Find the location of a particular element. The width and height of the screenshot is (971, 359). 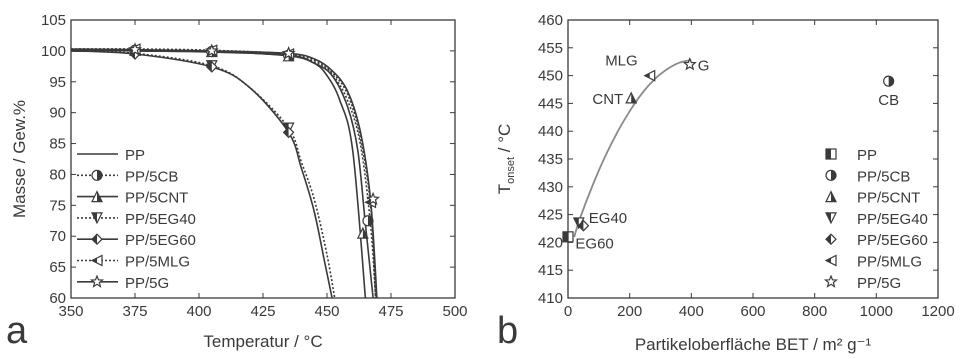

y-tick-label-a: 85 is located at coordinates (57, 144).